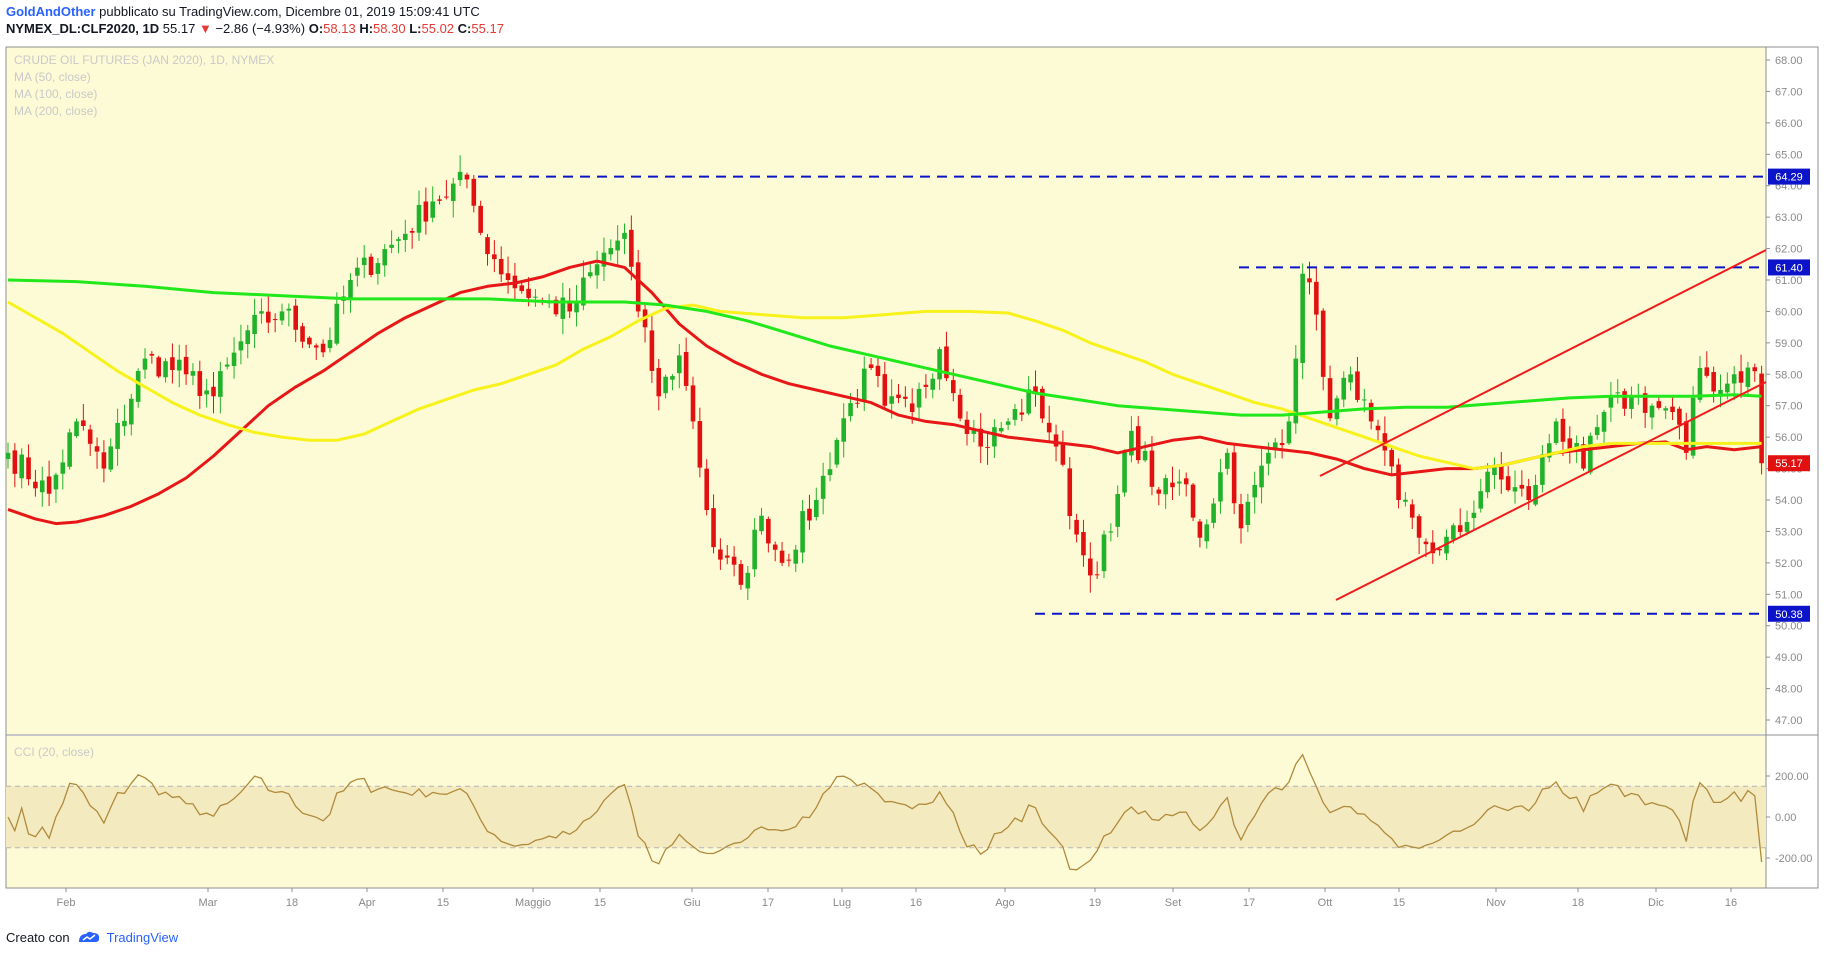  I want to click on price-tags: 64.29 61.40 50.38 55.17, so click(1789, 395).